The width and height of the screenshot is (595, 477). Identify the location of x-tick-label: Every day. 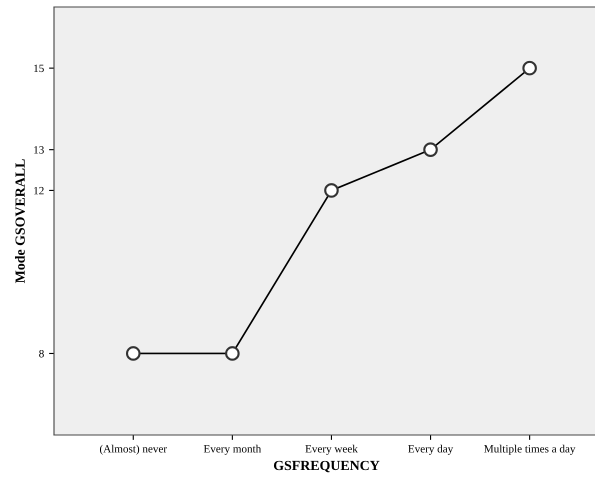
(431, 449).